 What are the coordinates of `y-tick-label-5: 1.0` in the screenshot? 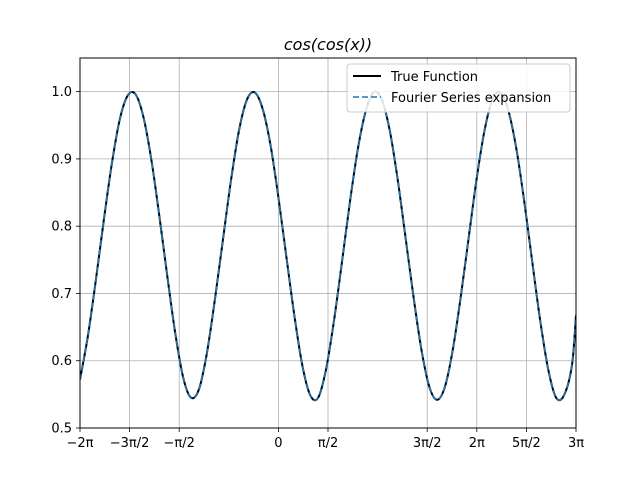 It's located at (61, 92).